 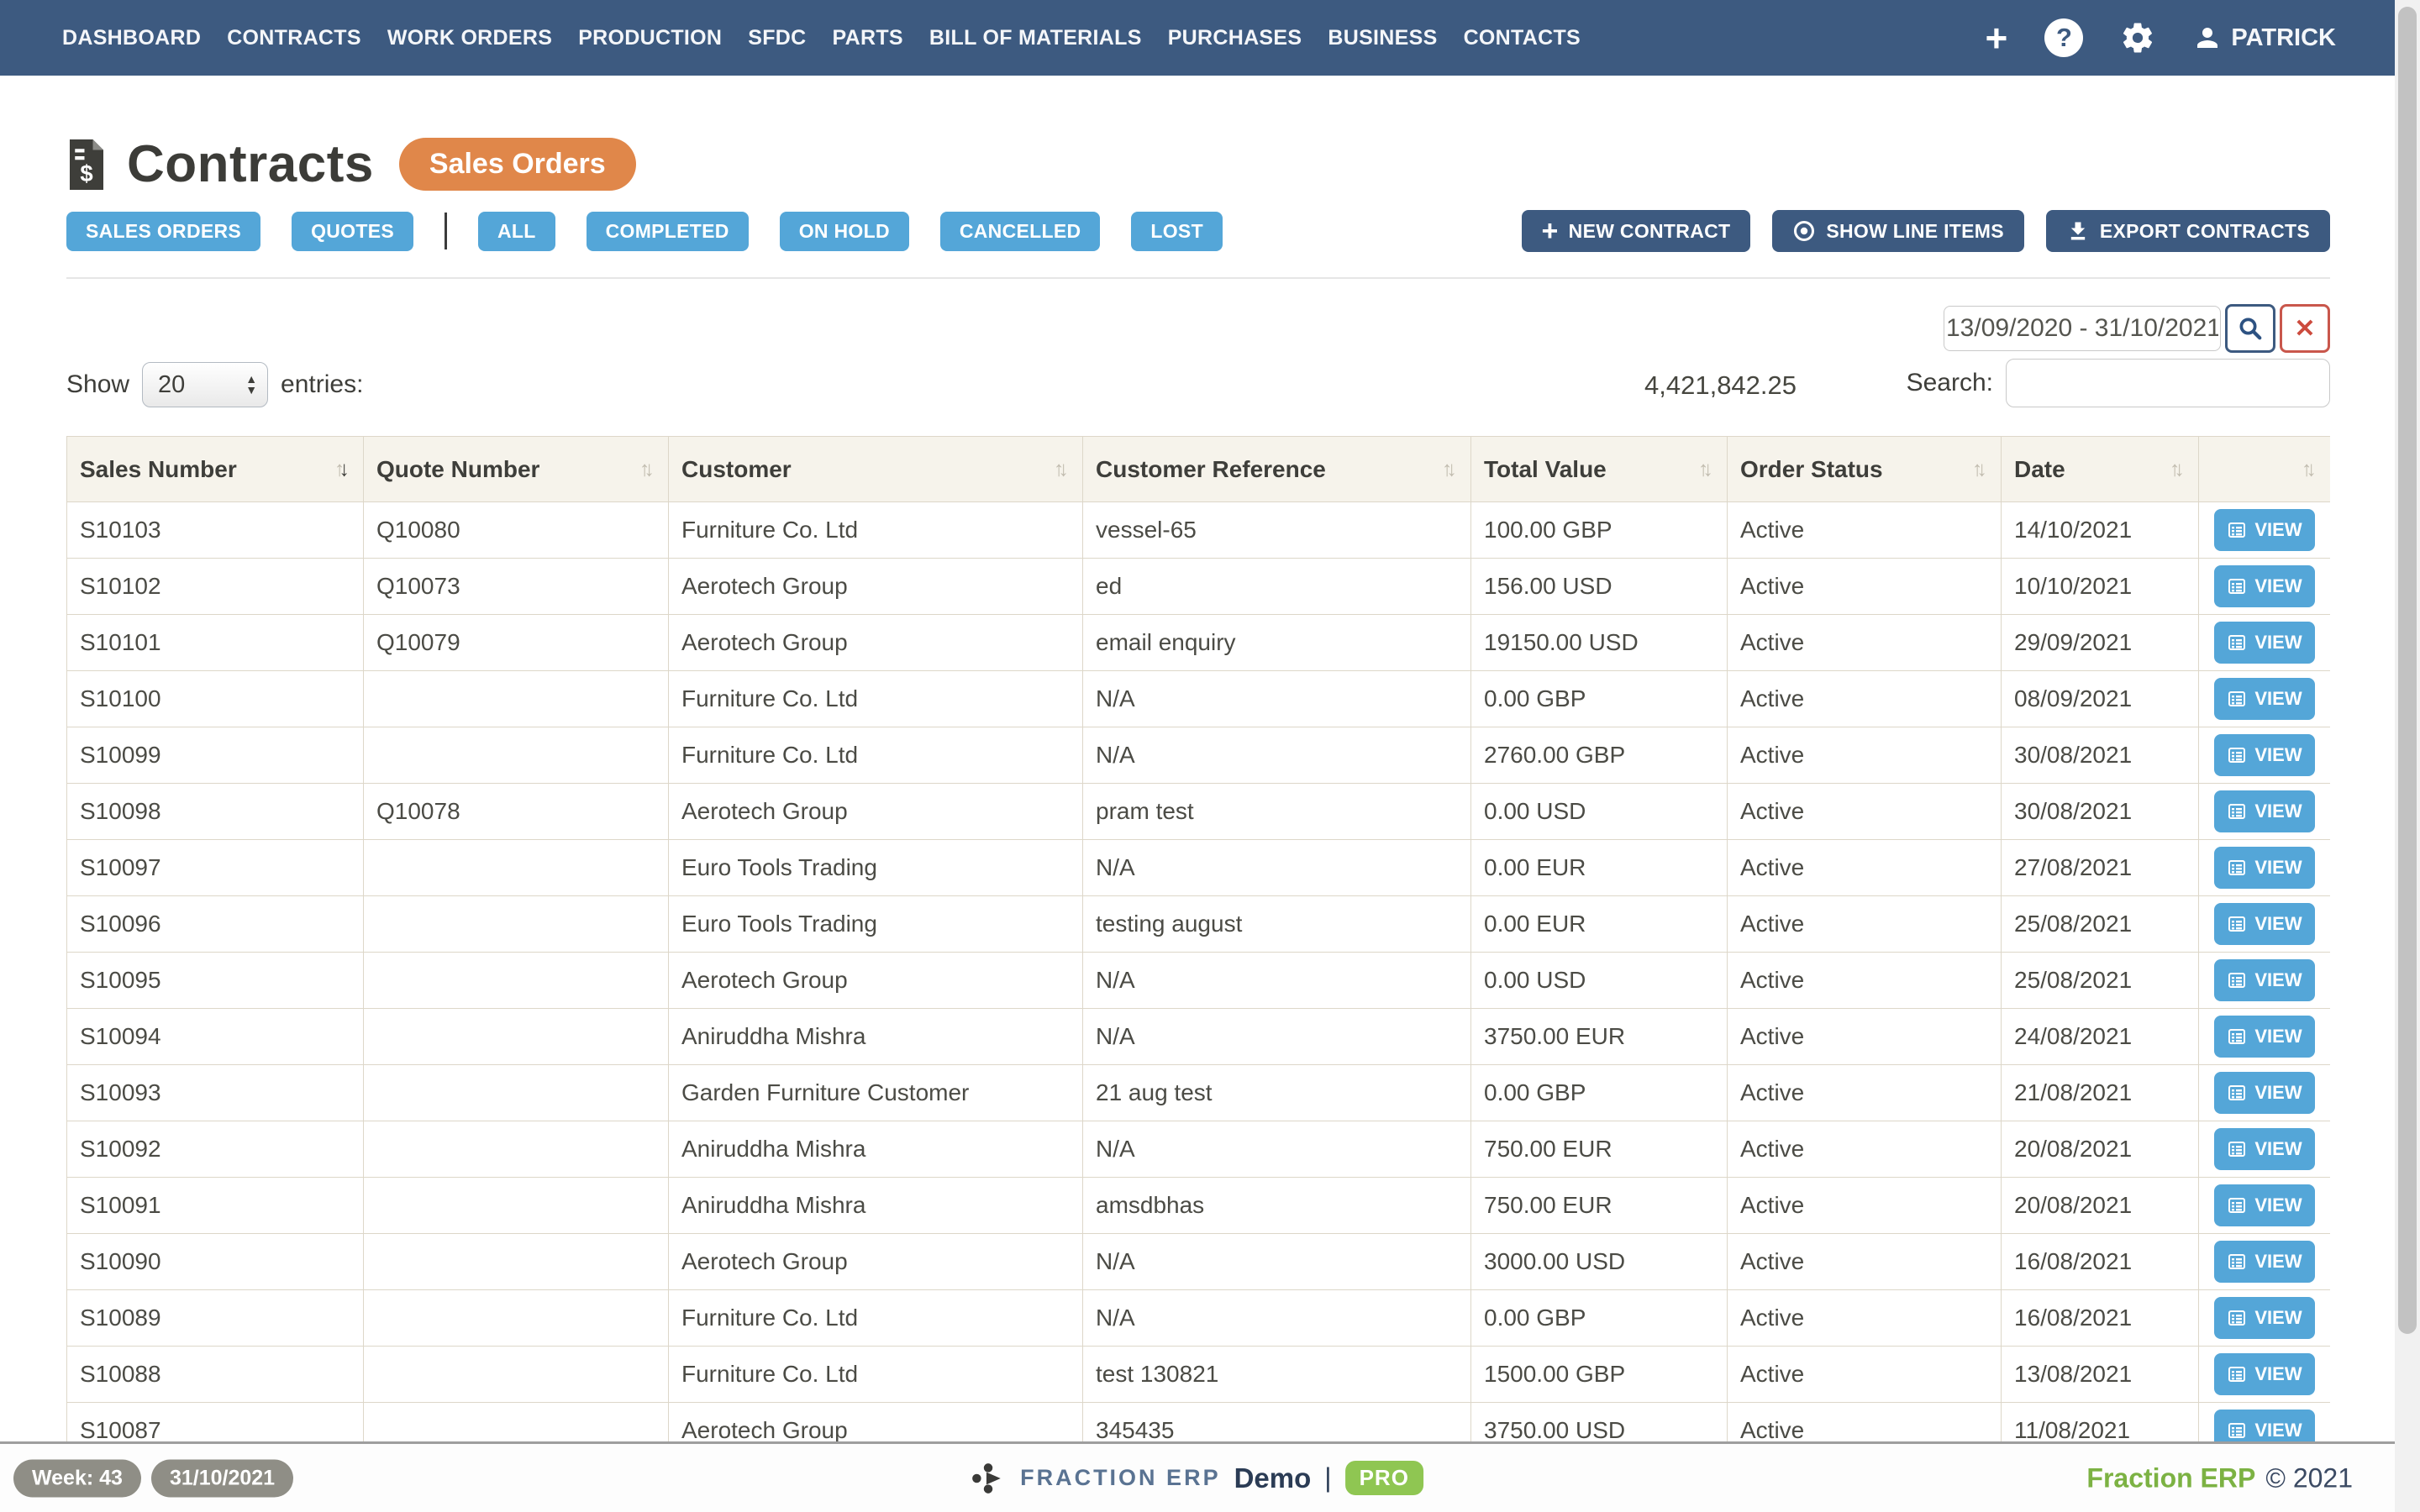 What do you see at coordinates (844, 231) in the screenshot?
I see `filter-status-button: ON HOLD` at bounding box center [844, 231].